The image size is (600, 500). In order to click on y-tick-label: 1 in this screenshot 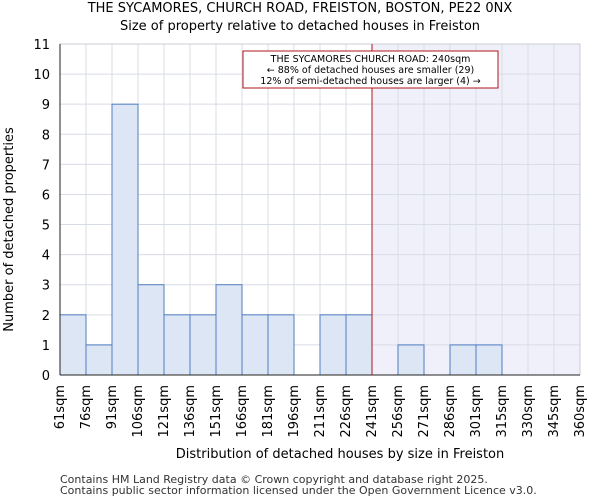, I will do `click(46, 346)`.